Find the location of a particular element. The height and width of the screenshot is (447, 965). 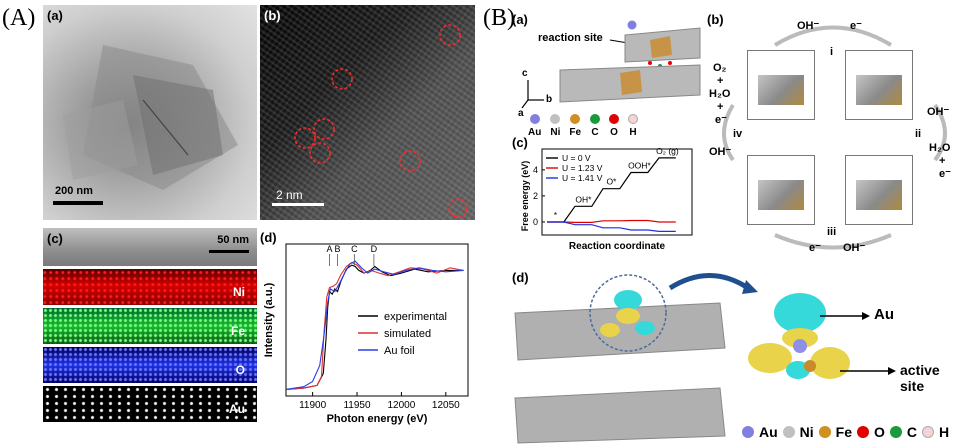

legend2-au: Au is located at coordinates (768, 432).